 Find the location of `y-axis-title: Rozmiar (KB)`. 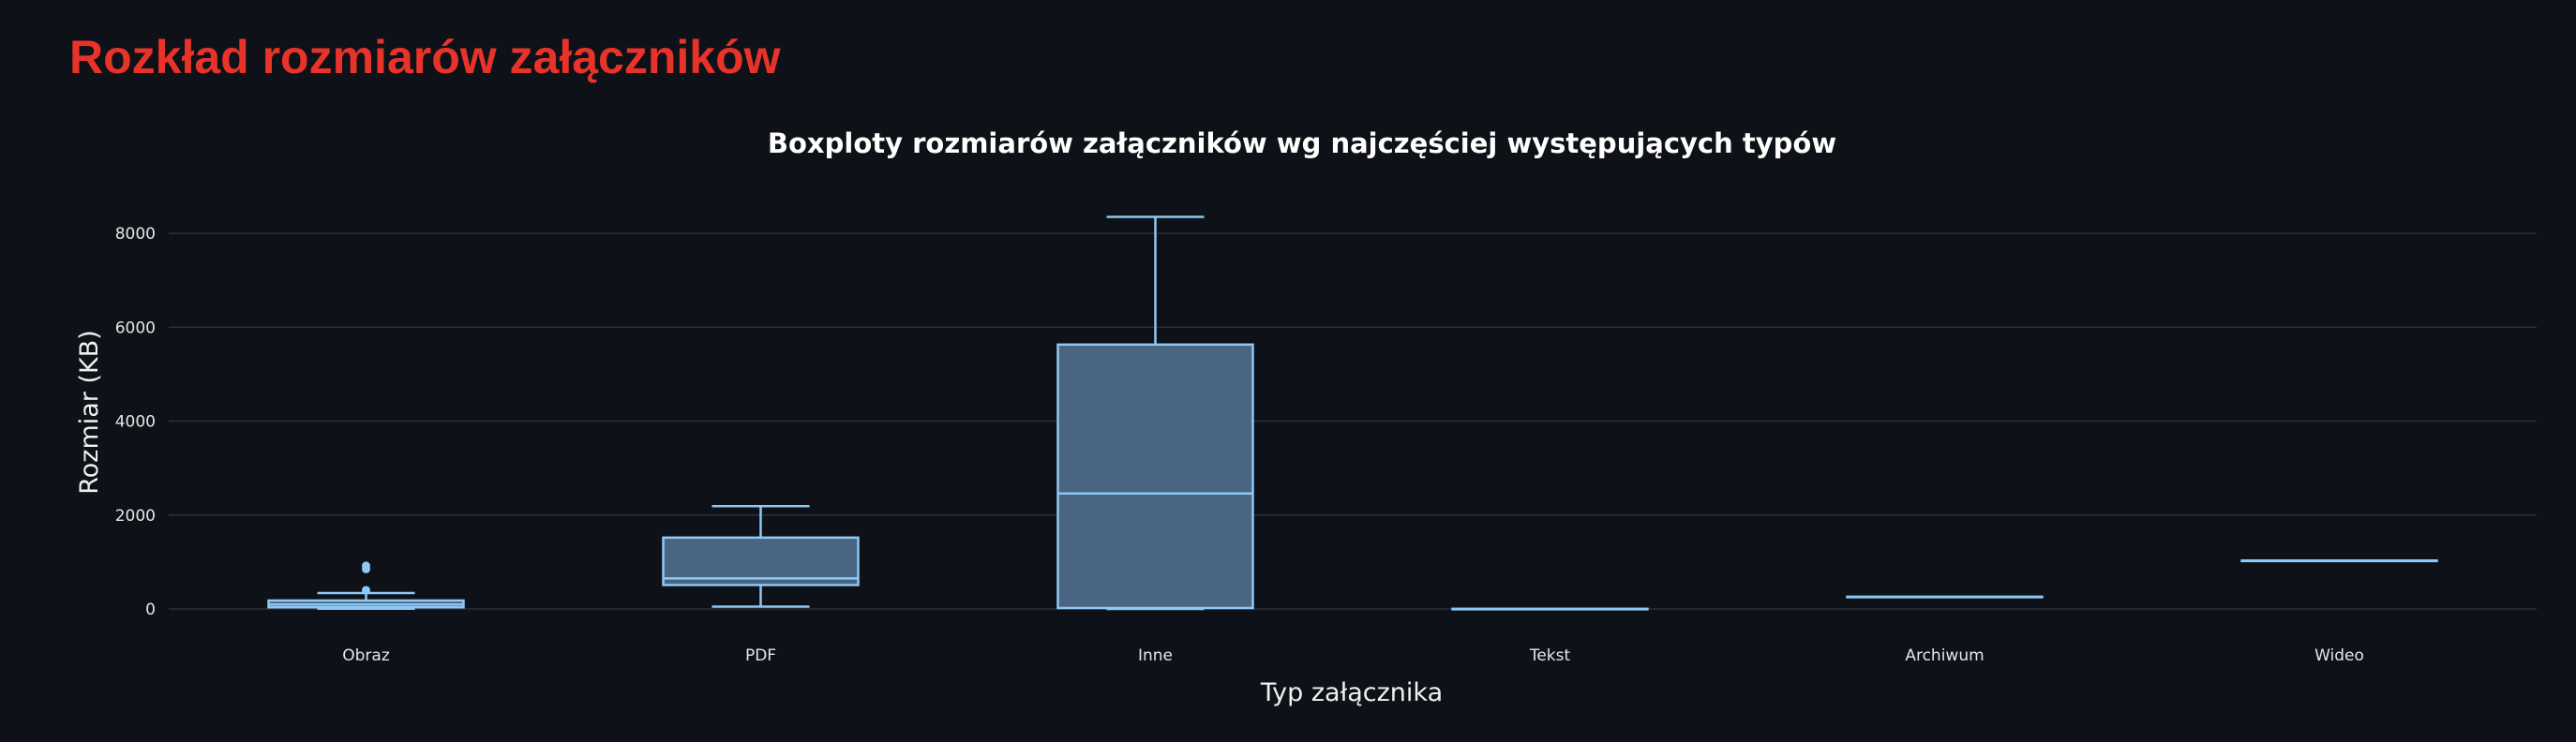

y-axis-title: Rozmiar (KB) is located at coordinates (89, 412).